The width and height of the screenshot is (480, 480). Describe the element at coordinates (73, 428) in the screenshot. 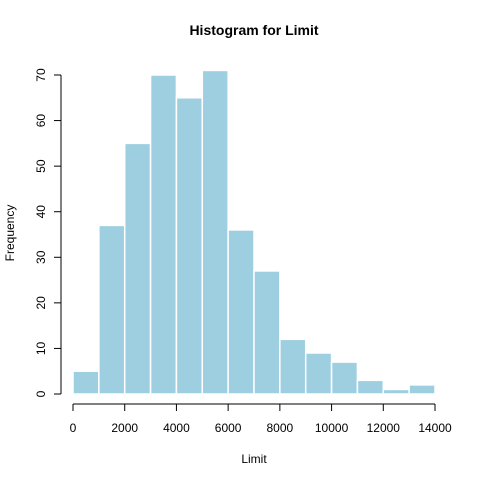

I see `x-tick-label: 0` at that location.